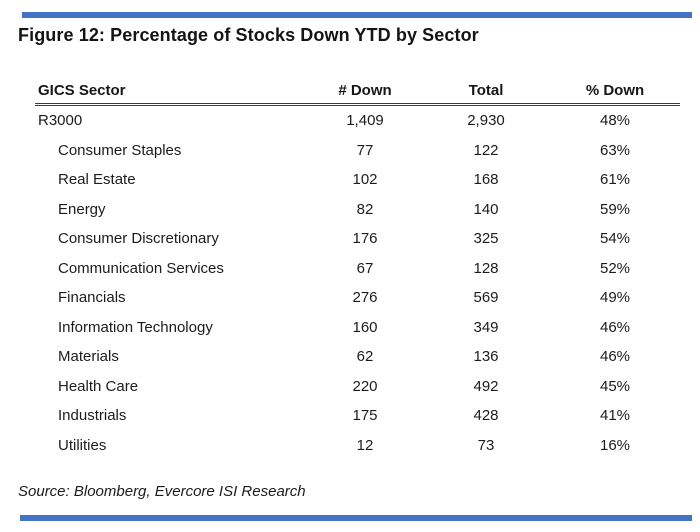 The width and height of the screenshot is (700, 532). I want to click on total-cell: 428, so click(486, 416).